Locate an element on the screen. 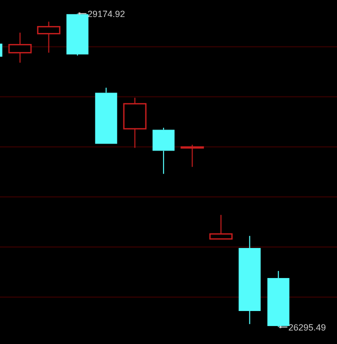  annotation: 26295.49 is located at coordinates (307, 327).